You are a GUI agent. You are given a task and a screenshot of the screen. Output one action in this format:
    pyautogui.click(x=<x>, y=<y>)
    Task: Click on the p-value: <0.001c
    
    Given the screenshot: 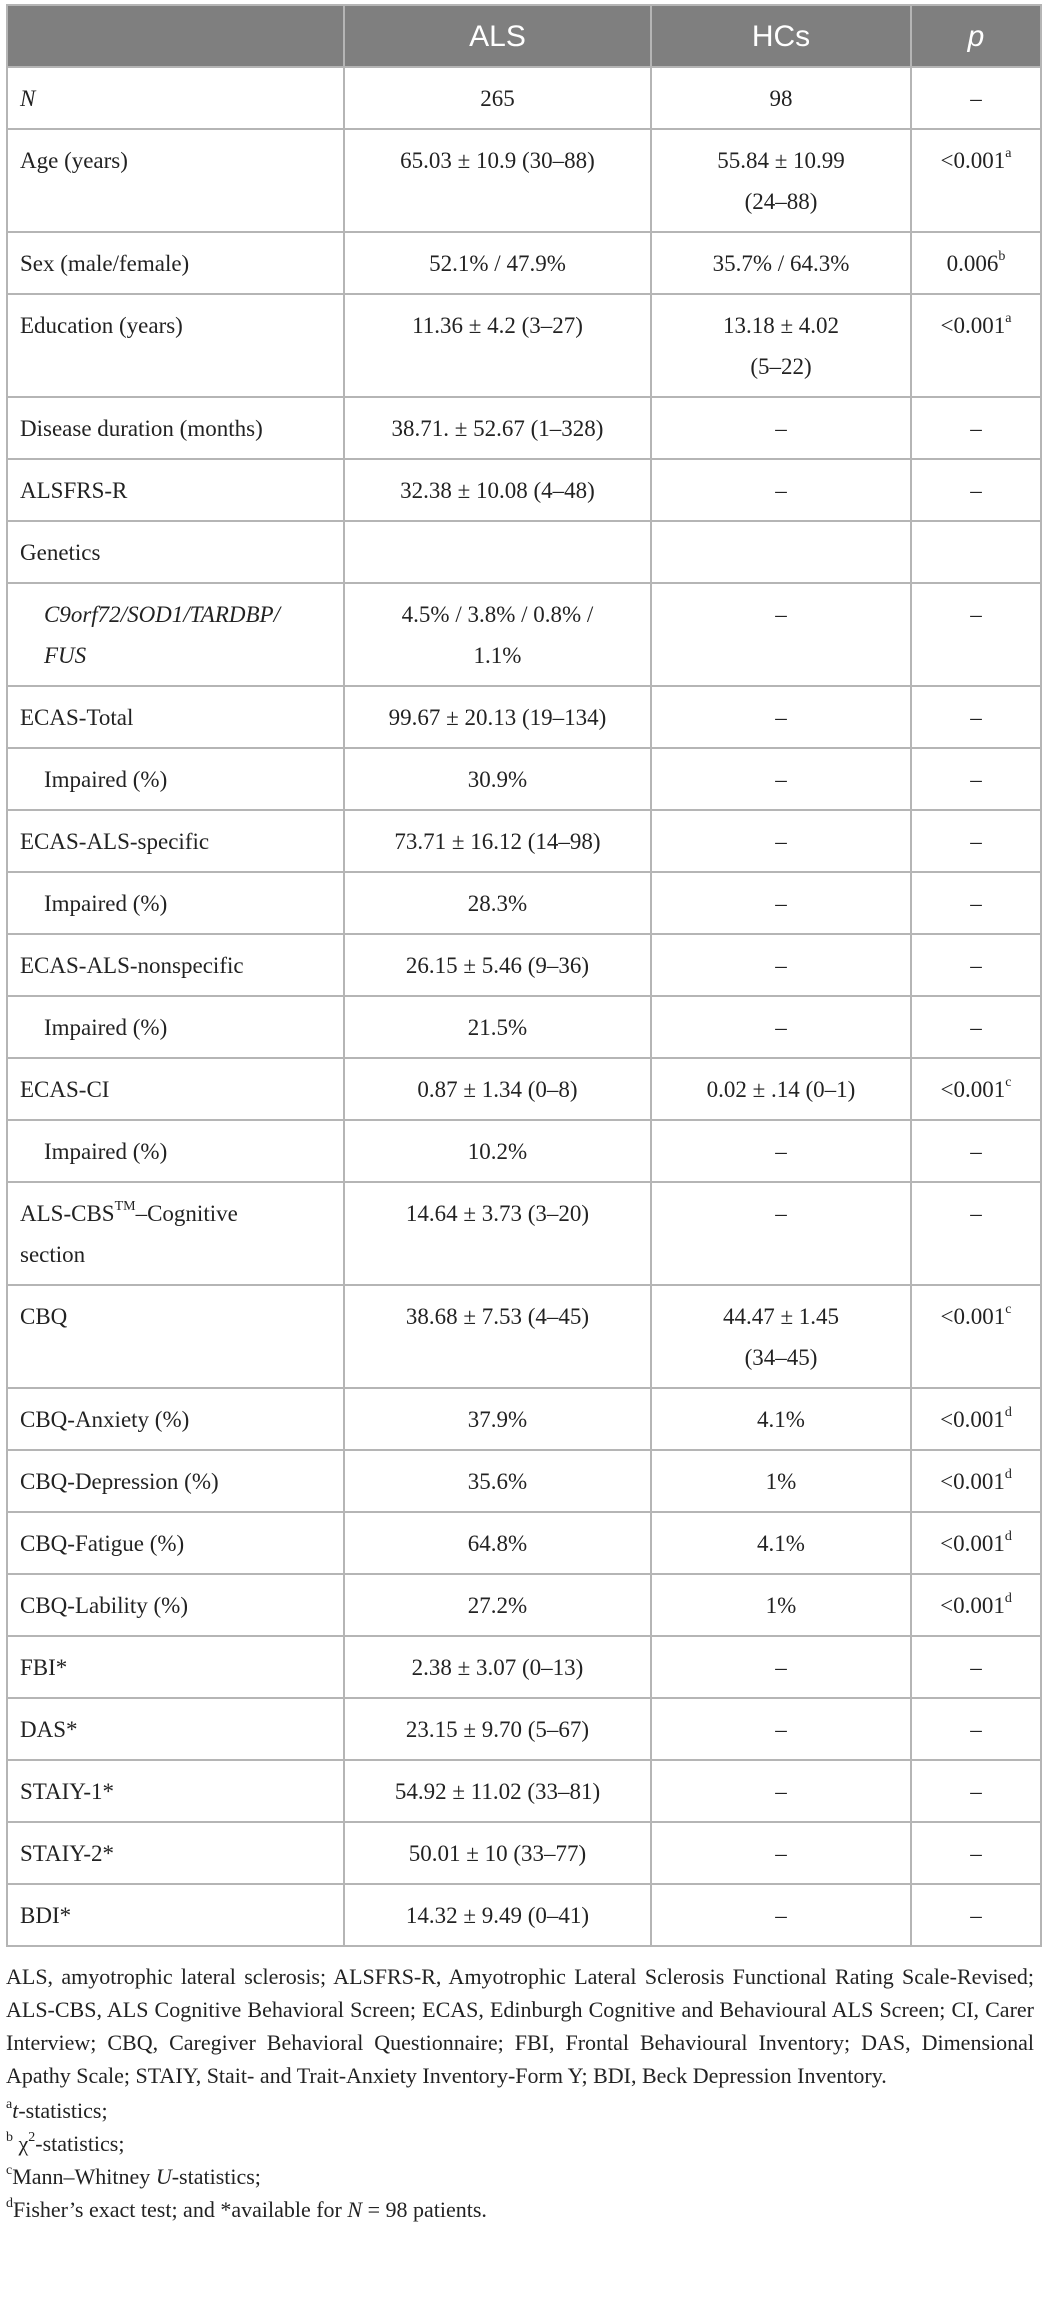 What is the action you would take?
    pyautogui.click(x=976, y=1089)
    